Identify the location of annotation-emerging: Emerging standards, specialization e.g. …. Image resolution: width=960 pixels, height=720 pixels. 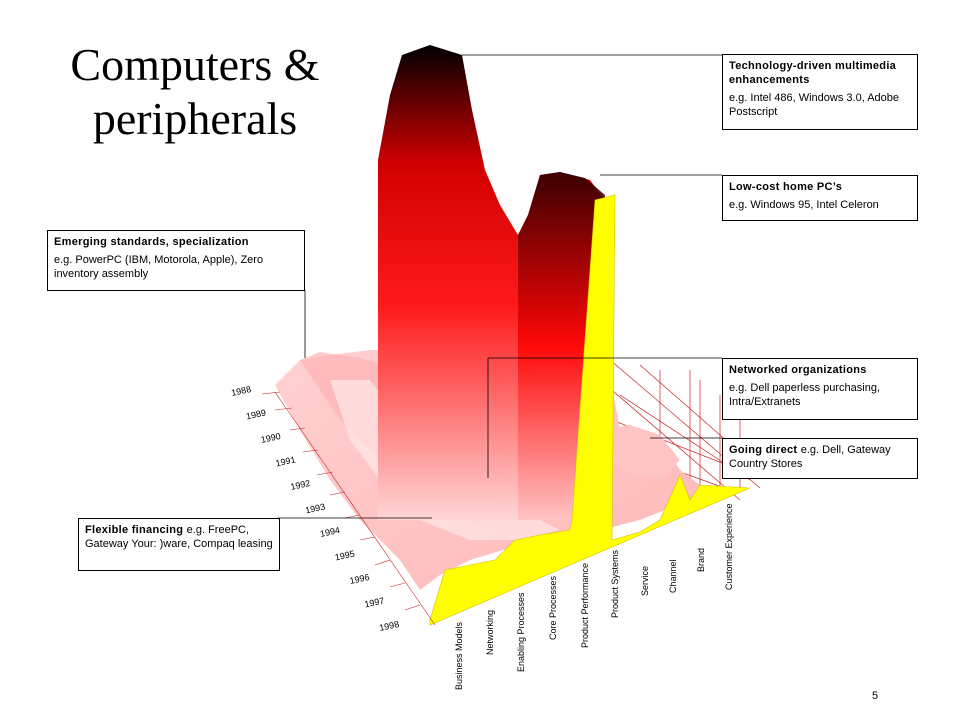
(176, 260).